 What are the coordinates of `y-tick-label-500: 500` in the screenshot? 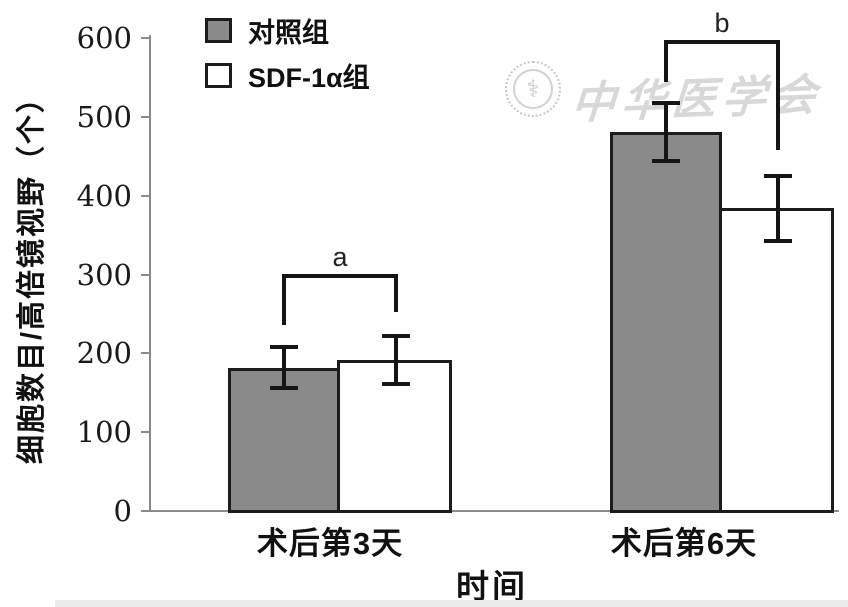 It's located at (104, 116).